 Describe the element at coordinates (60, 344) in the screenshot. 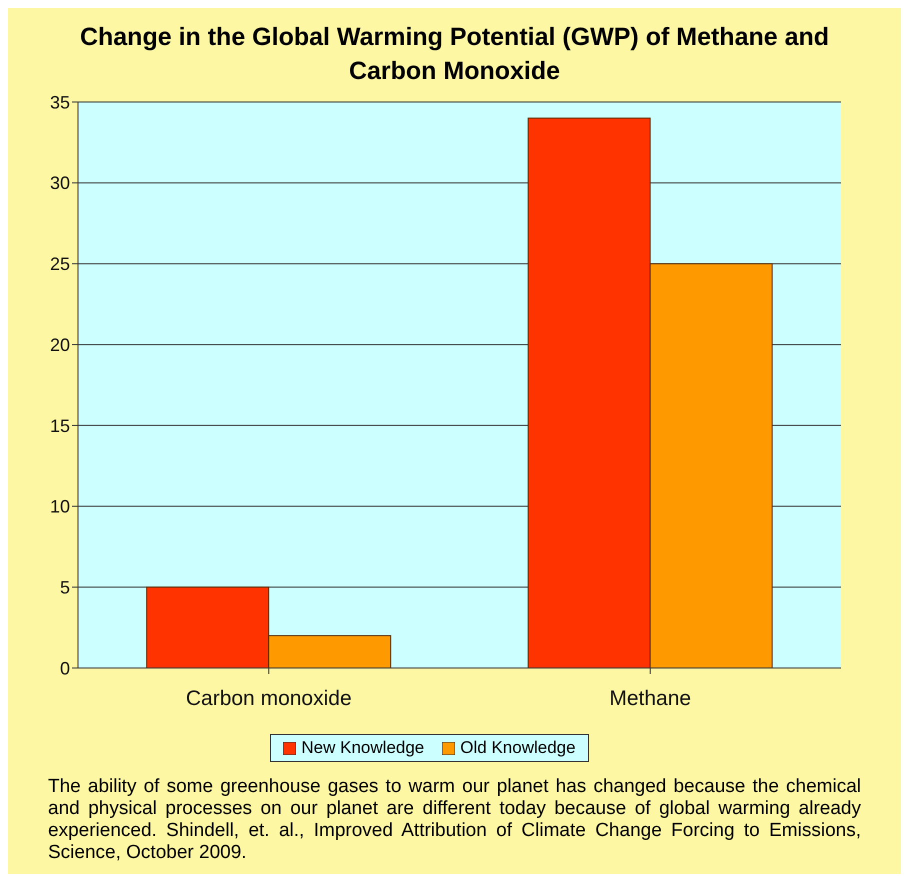

I see `y-tick-label: 20` at that location.